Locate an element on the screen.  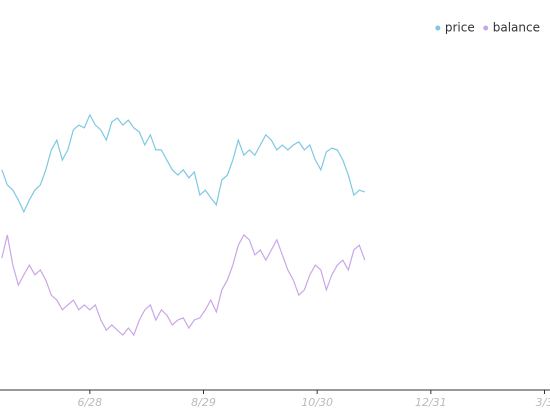
legend-label: balance is located at coordinates (516, 28).